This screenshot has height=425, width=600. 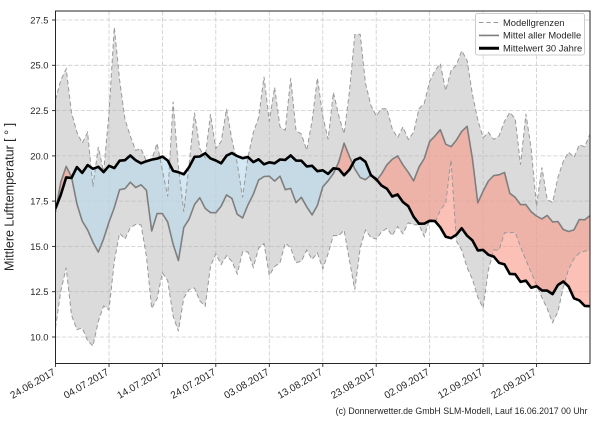 What do you see at coordinates (39, 246) in the screenshot?
I see `svg-text: 15.0` at bounding box center [39, 246].